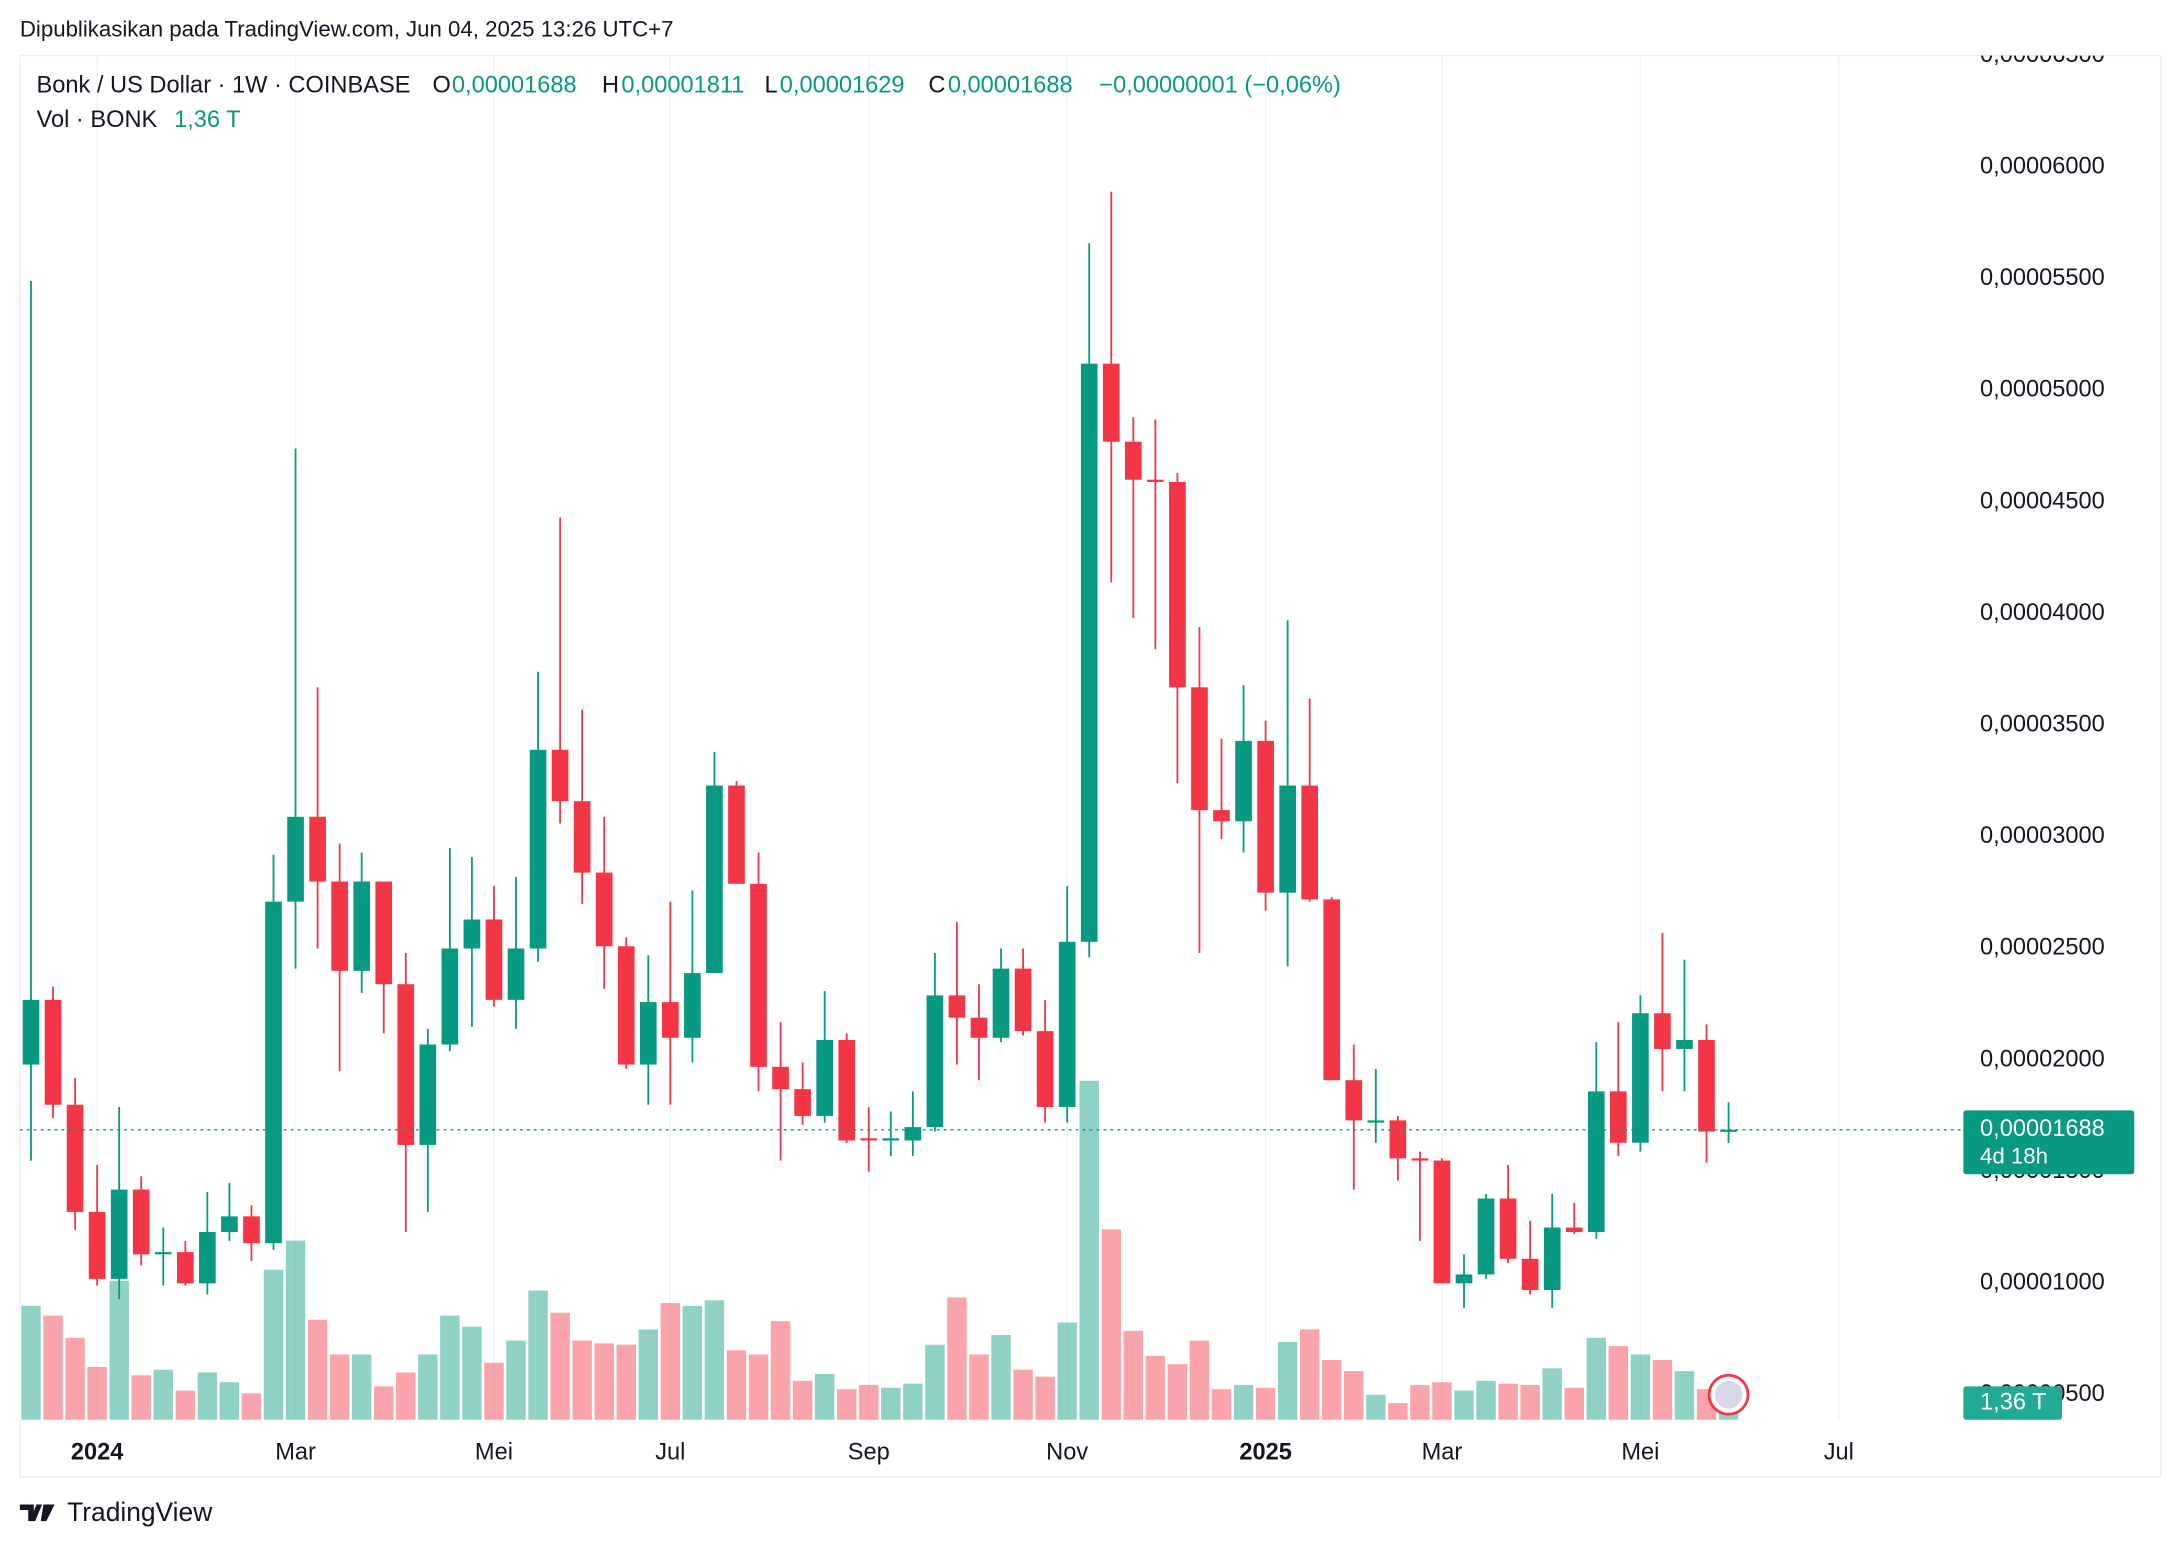  I want to click on x-tick-label: Jul, so click(670, 1452).